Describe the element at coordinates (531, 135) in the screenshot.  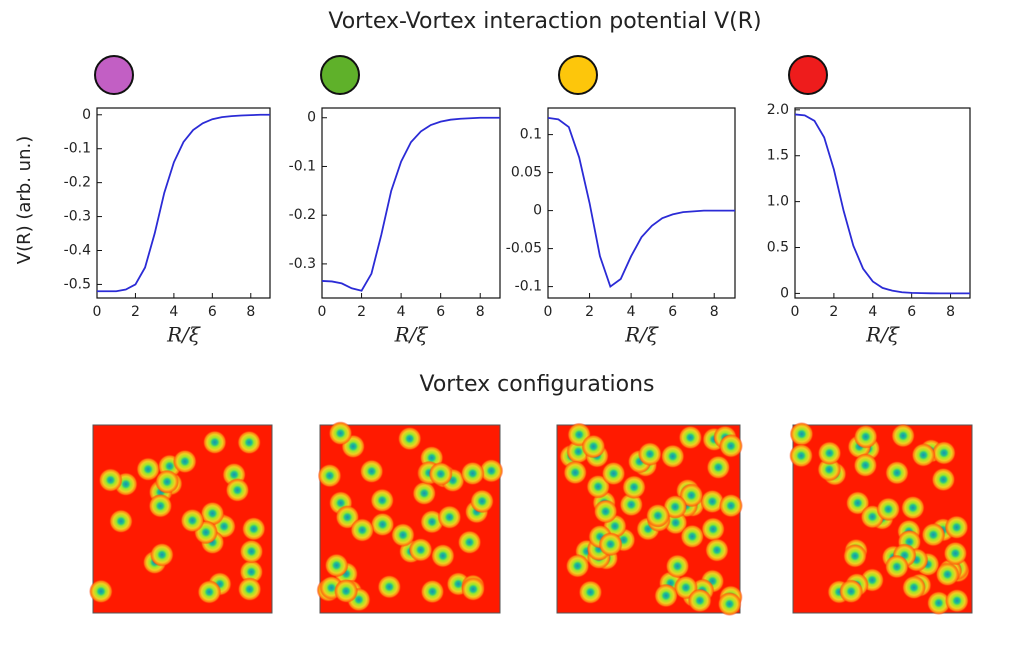
I see `y-tick-label: 0.1` at that location.